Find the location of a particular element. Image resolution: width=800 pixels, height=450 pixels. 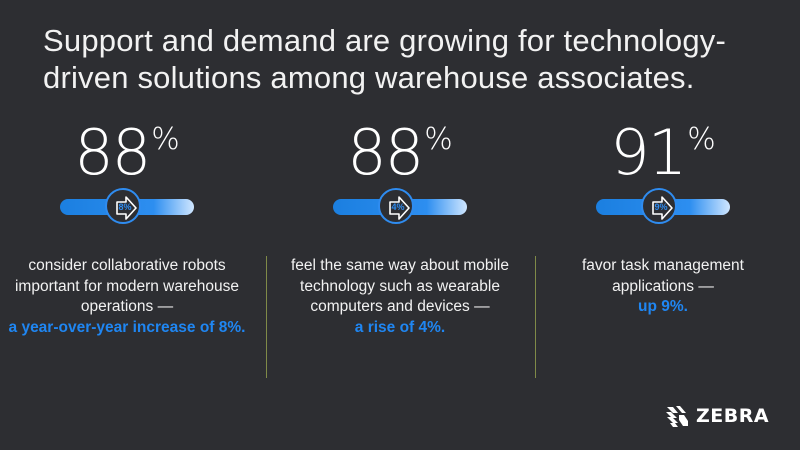

stat-highlight: a rise of 4%. is located at coordinates (400, 327).